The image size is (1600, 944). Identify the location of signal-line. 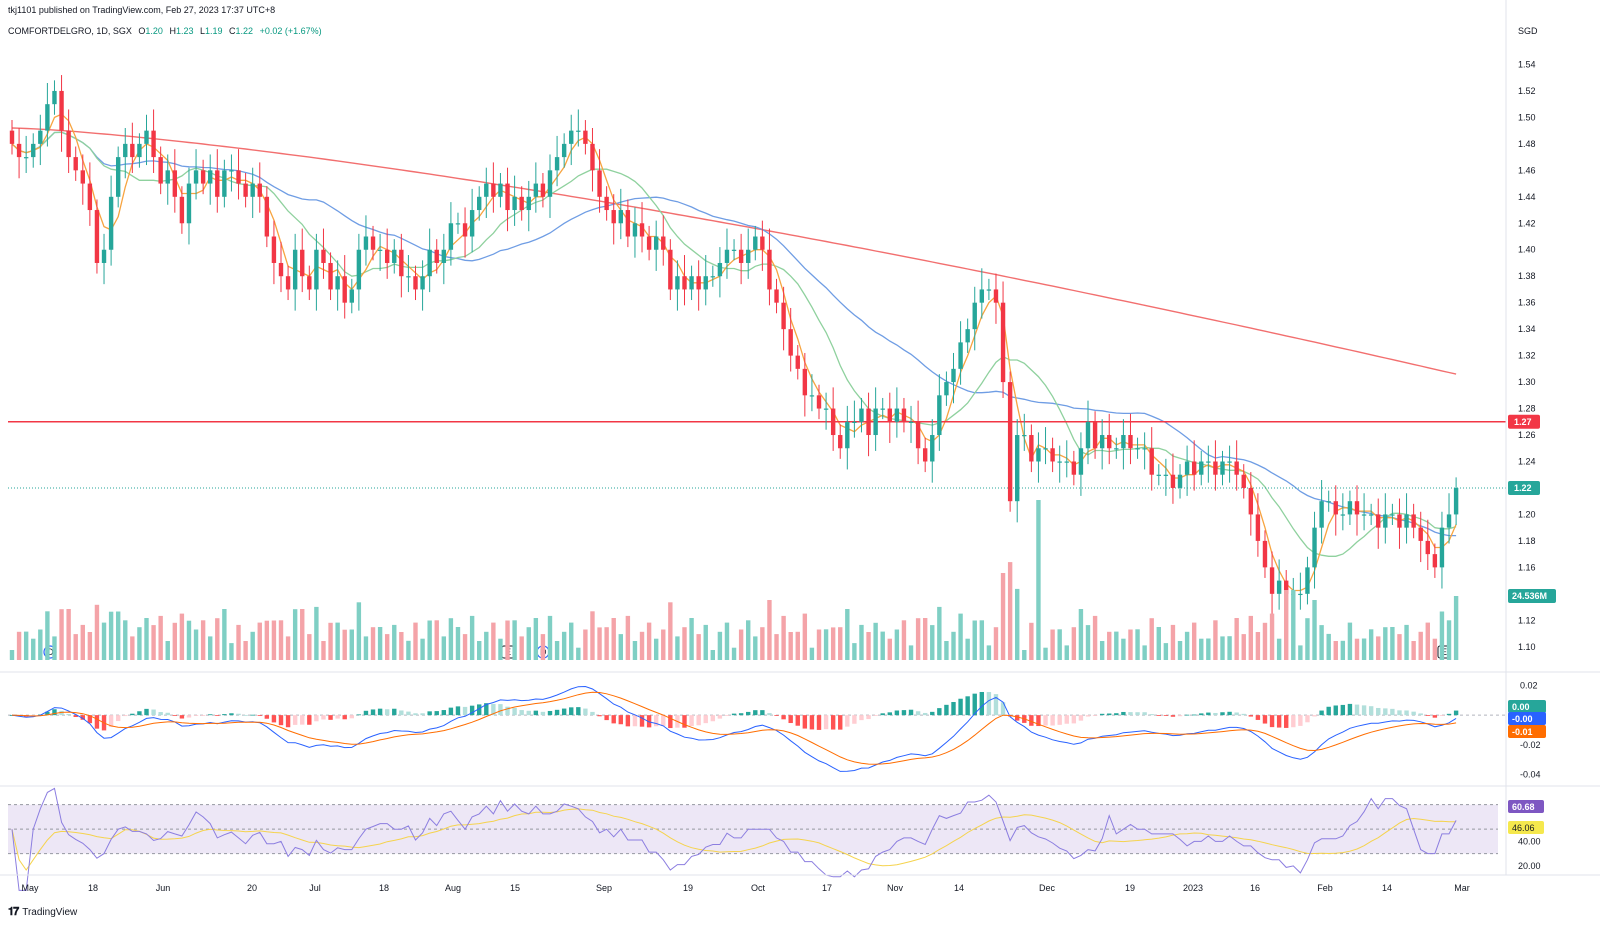
(734, 728).